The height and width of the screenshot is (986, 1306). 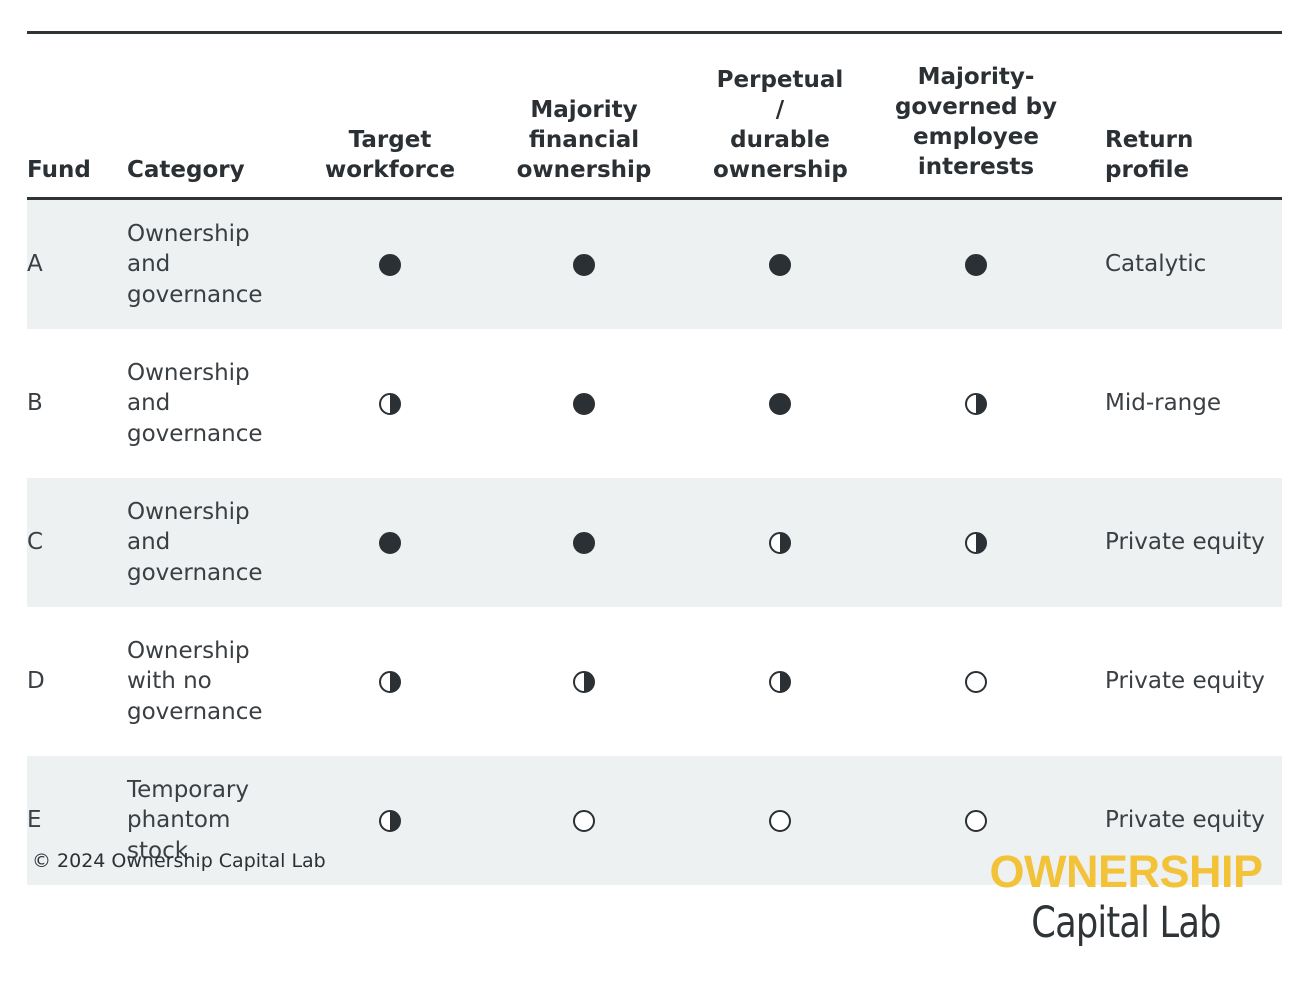 I want to click on logo-wordmark-top: OWNERSHIP, so click(x=1126, y=871).